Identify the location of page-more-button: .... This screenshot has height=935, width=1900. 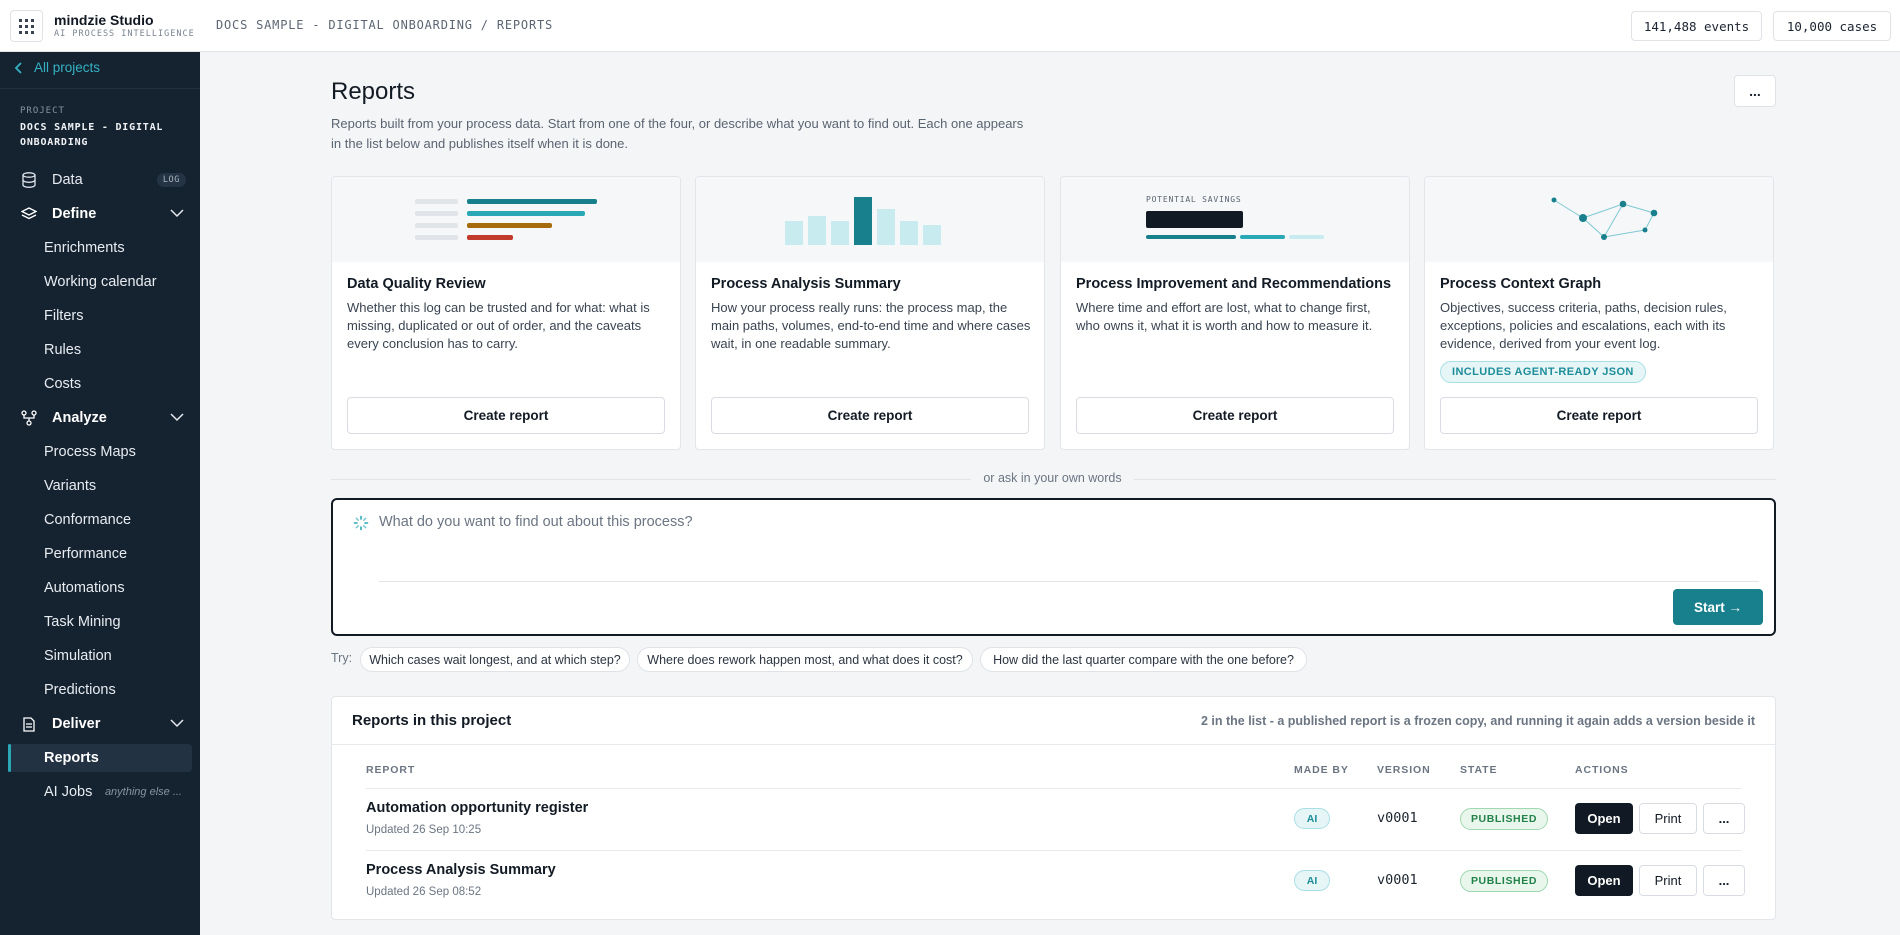
(1755, 91).